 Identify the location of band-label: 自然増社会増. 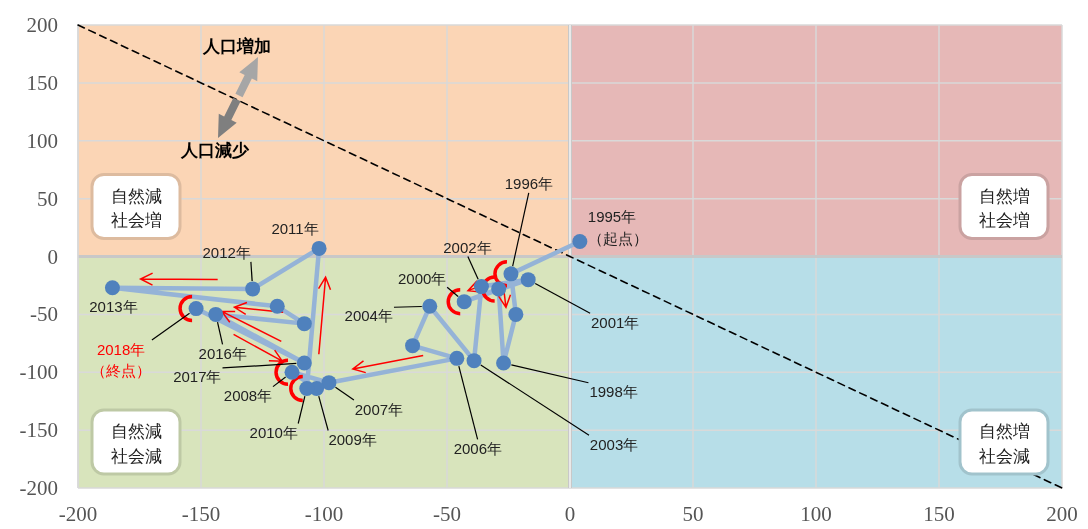
(1004, 208).